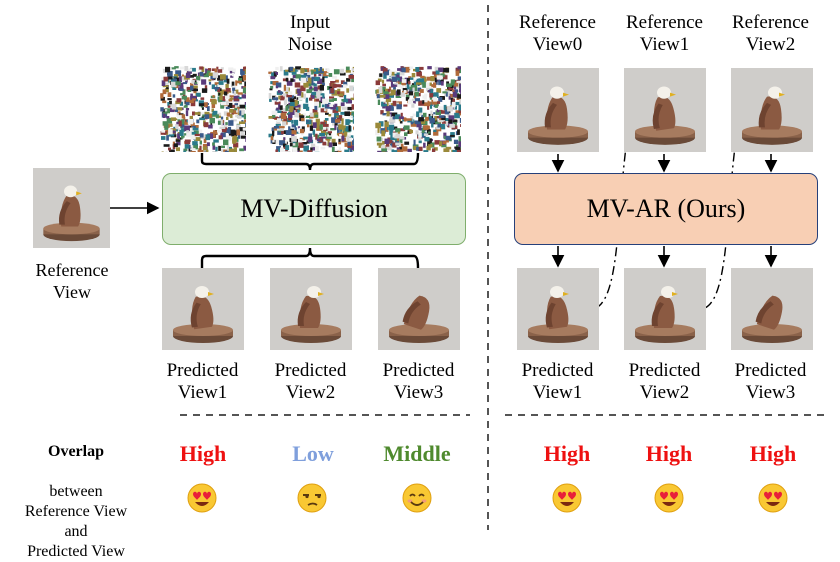 The width and height of the screenshot is (840, 562). I want to click on right-overlap-score-3: High, so click(773, 454).